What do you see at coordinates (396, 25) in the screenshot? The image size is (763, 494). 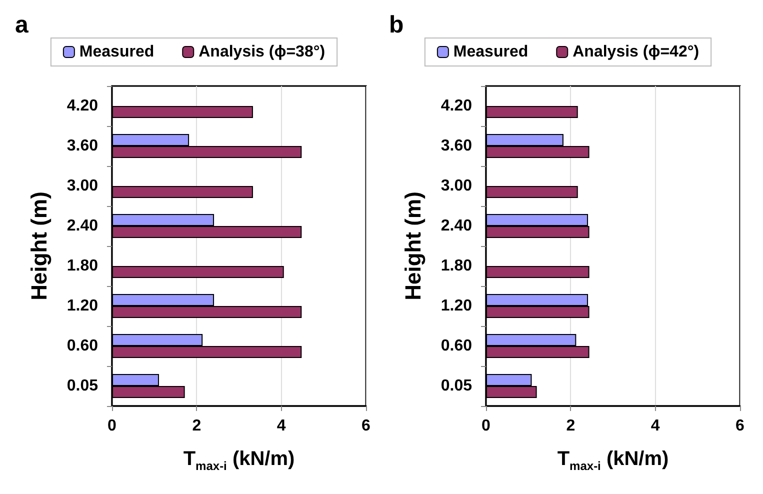 I see `chart-title: b` at bounding box center [396, 25].